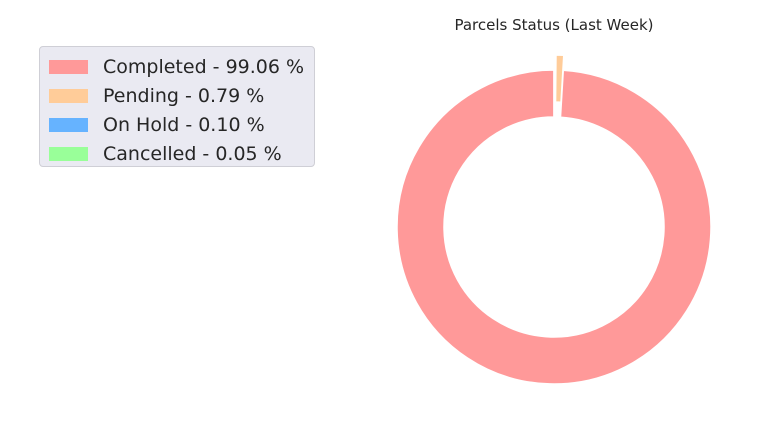 The image size is (770, 426). I want to click on legend-label-cancelled: Cancelled - 0.05 %, so click(192, 153).